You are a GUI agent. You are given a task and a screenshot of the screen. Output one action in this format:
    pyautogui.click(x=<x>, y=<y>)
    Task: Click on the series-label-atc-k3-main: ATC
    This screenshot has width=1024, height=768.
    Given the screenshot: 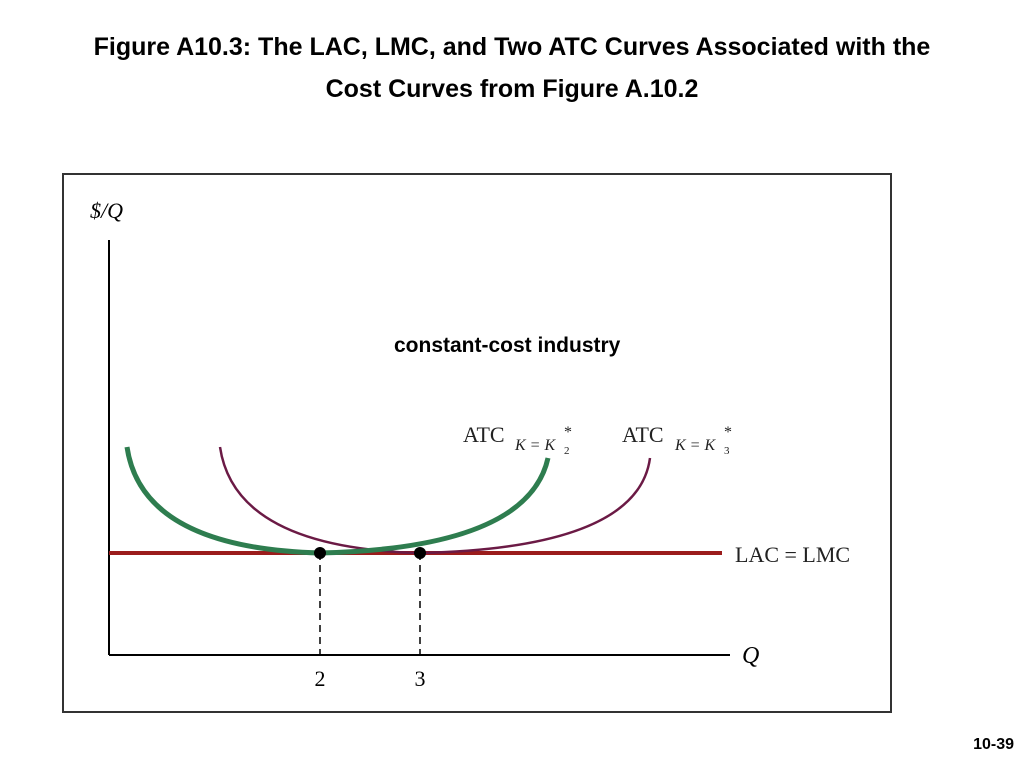 What is the action you would take?
    pyautogui.click(x=643, y=434)
    